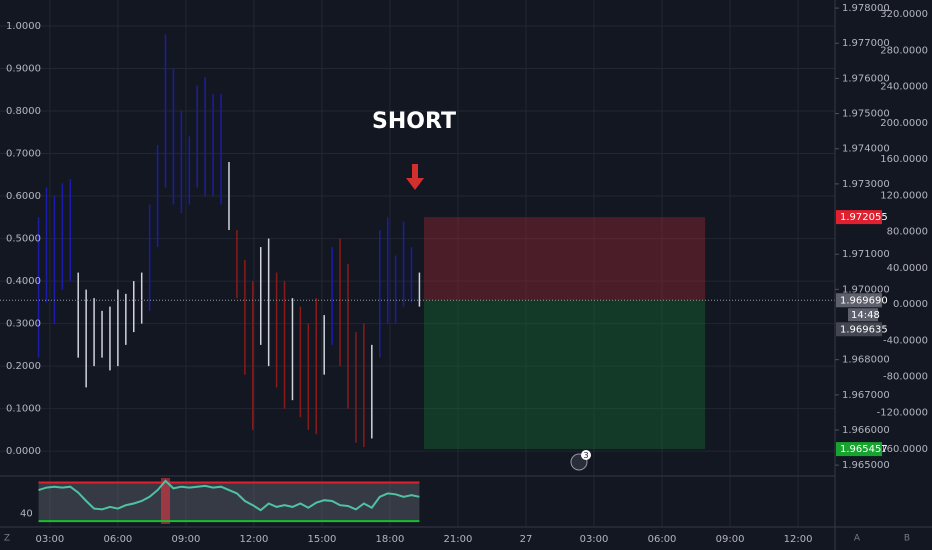 This screenshot has height=550, width=932. What do you see at coordinates (229, 495) in the screenshot?
I see `indicator-line` at bounding box center [229, 495].